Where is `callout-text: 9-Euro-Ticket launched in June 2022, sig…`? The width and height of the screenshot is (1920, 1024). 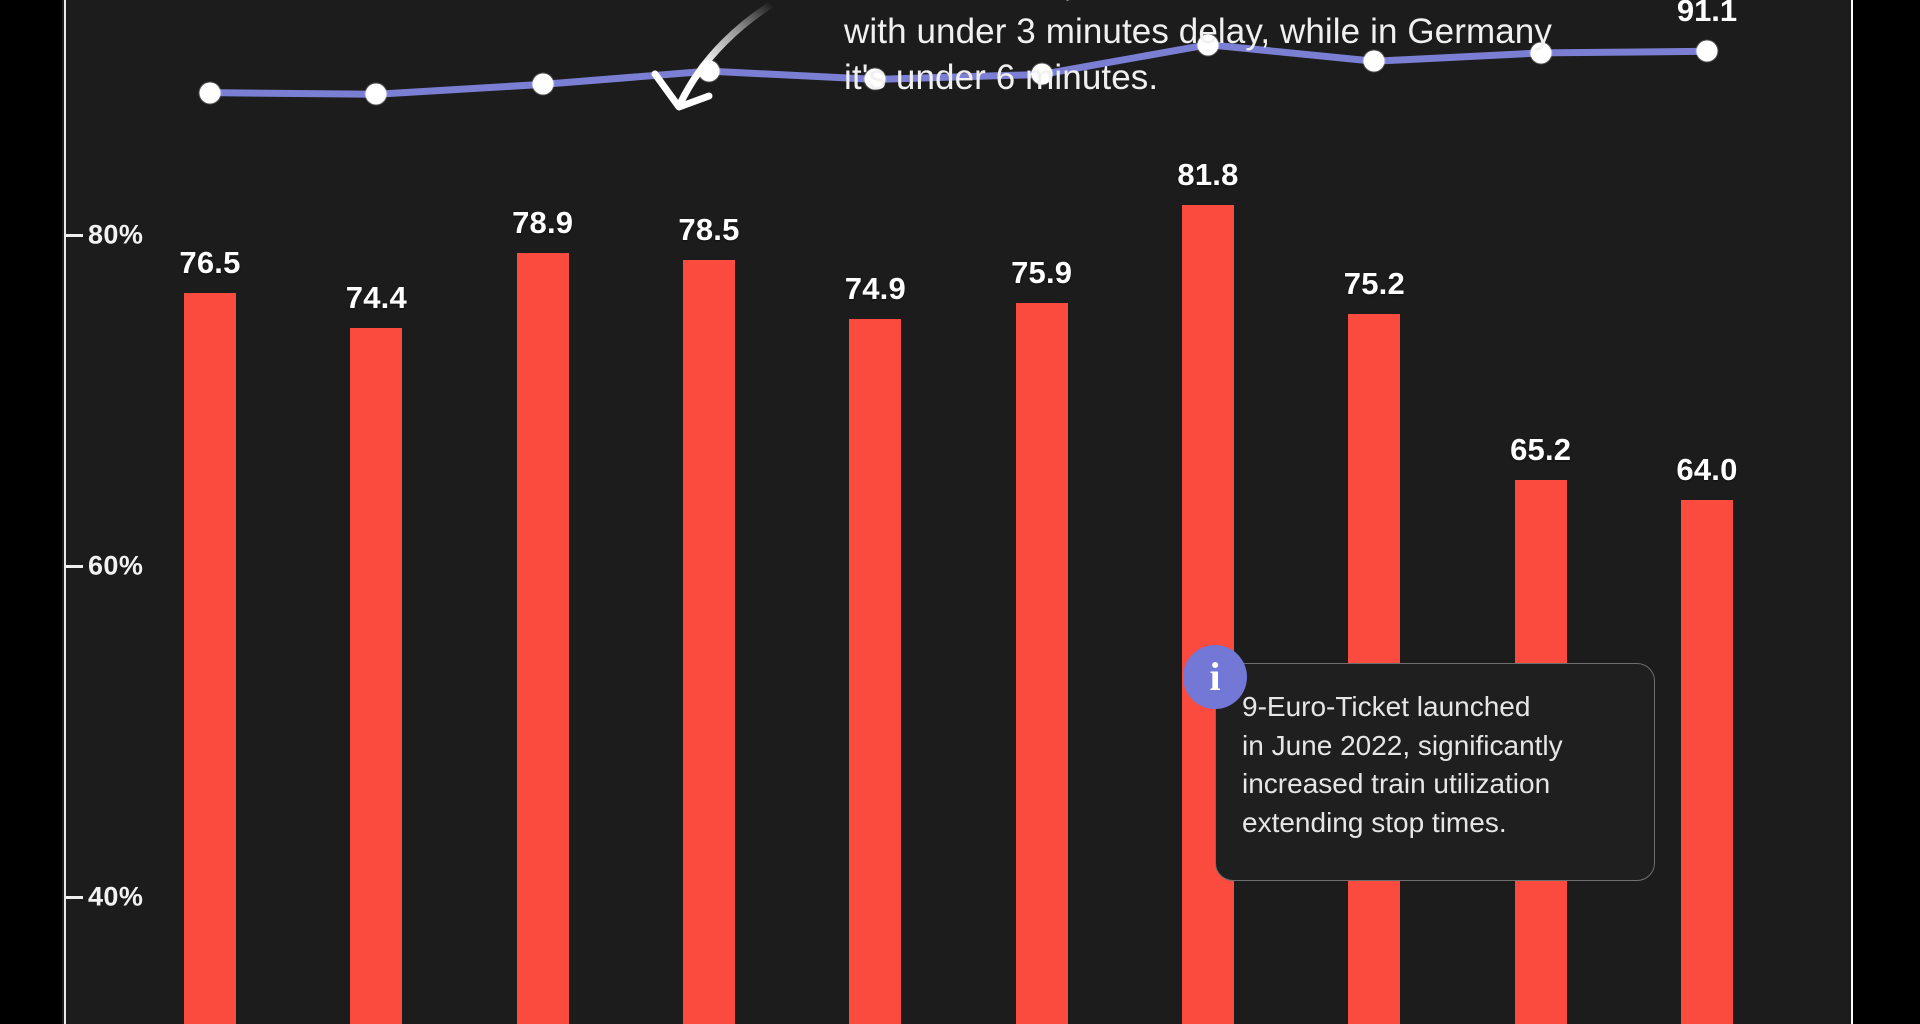 callout-text: 9-Euro-Ticket launched in June 2022, sig… is located at coordinates (1435, 765).